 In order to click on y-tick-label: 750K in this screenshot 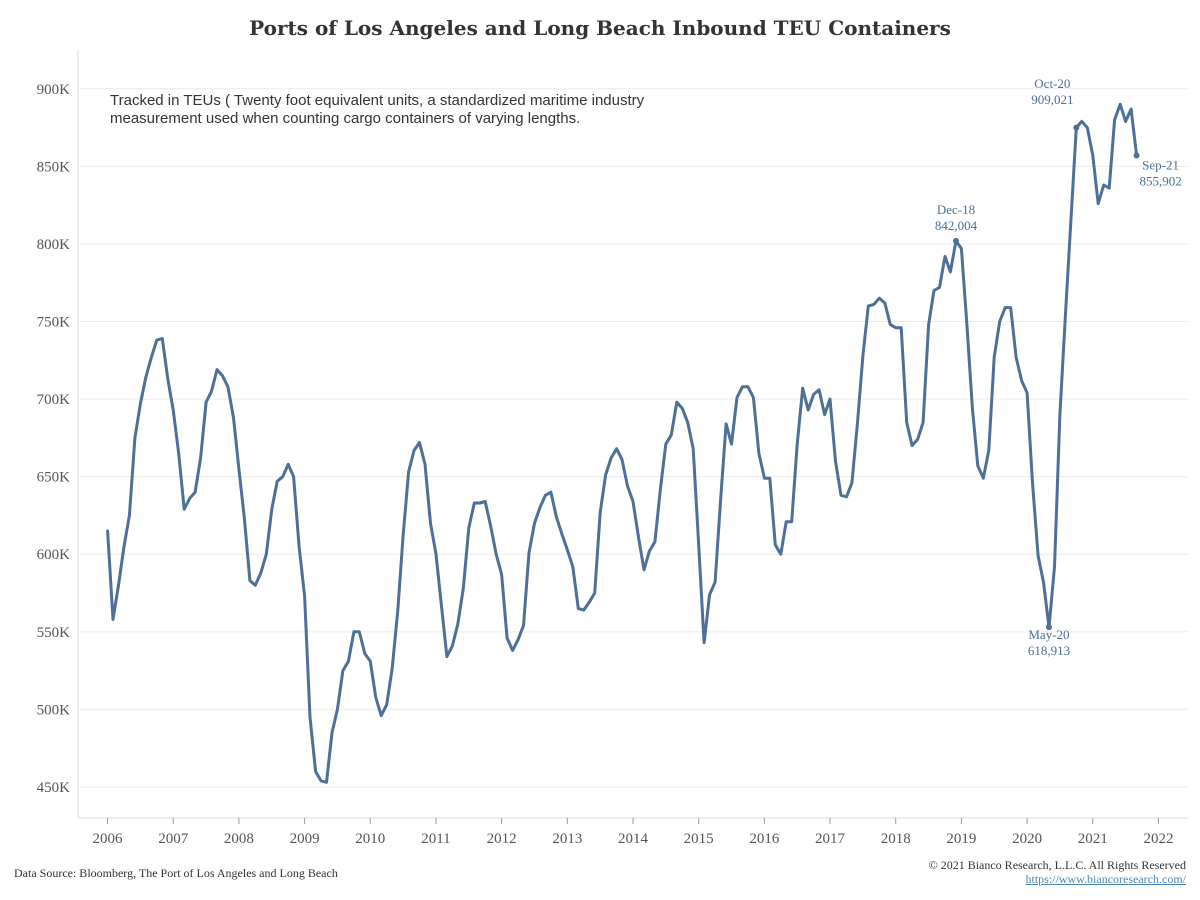, I will do `click(54, 323)`.